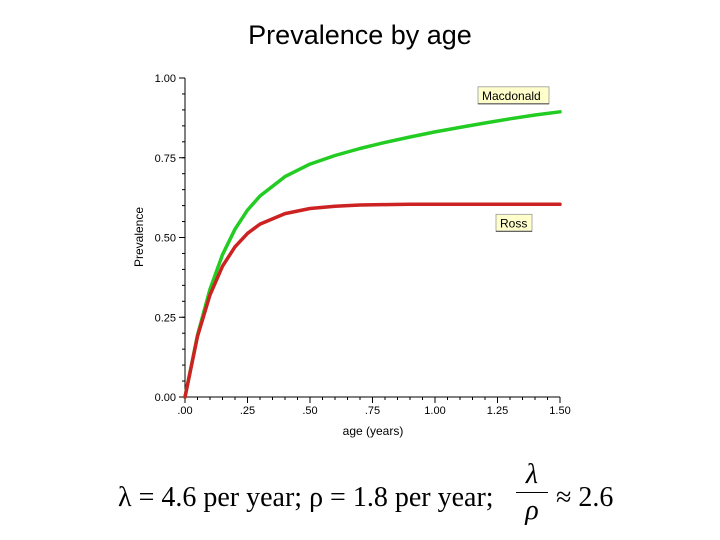 Image resolution: width=720 pixels, height=540 pixels. I want to click on x-tick-label: .25, so click(247, 411).